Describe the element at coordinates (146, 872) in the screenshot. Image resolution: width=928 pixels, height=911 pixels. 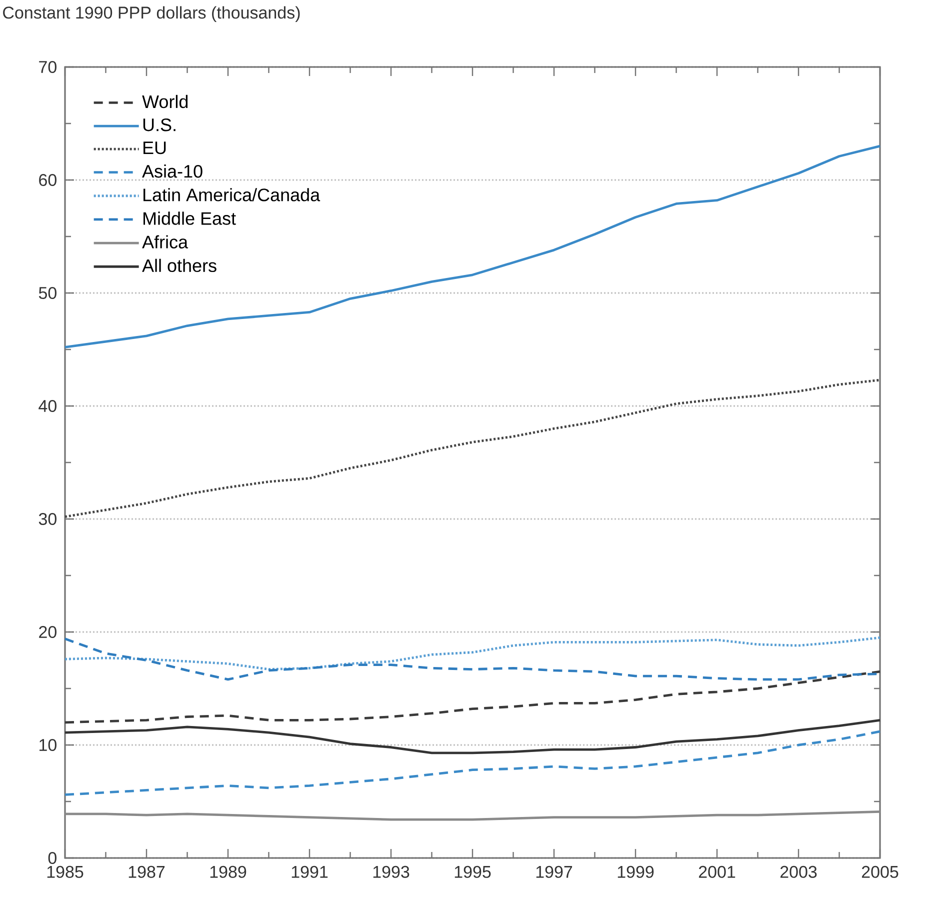
I see `x-tick-label: 1987` at that location.